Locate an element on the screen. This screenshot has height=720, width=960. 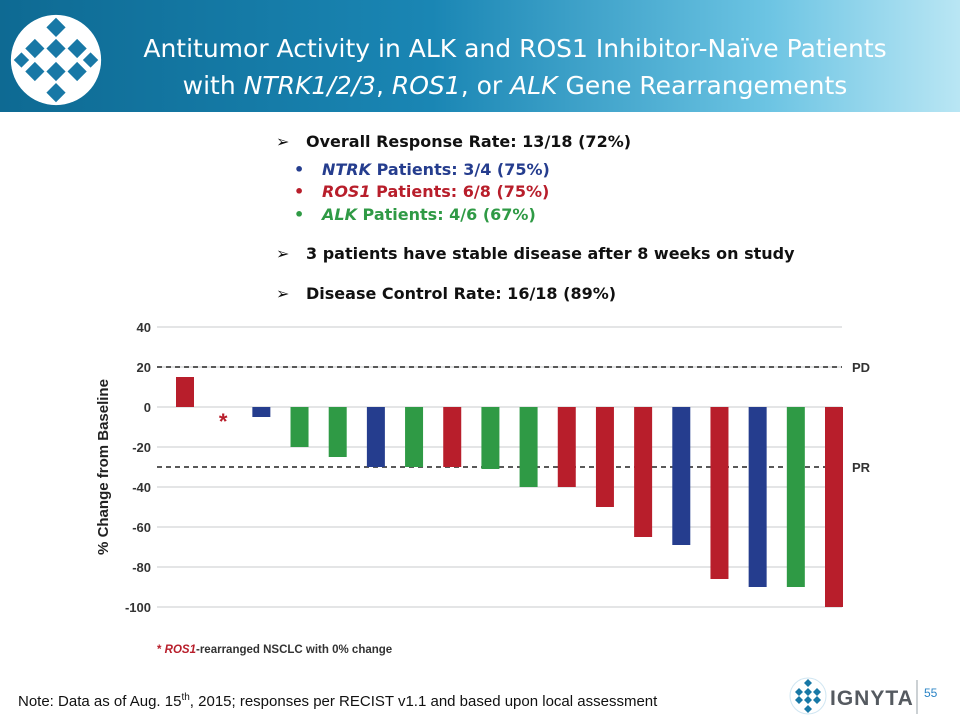
title-alk: ALK is located at coordinates (534, 85).